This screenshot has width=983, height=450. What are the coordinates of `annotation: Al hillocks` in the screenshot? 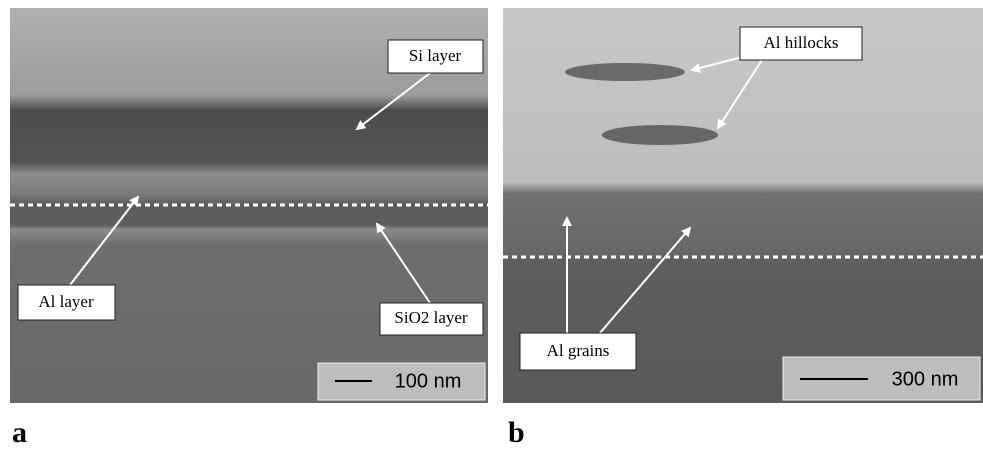 It's located at (800, 42).